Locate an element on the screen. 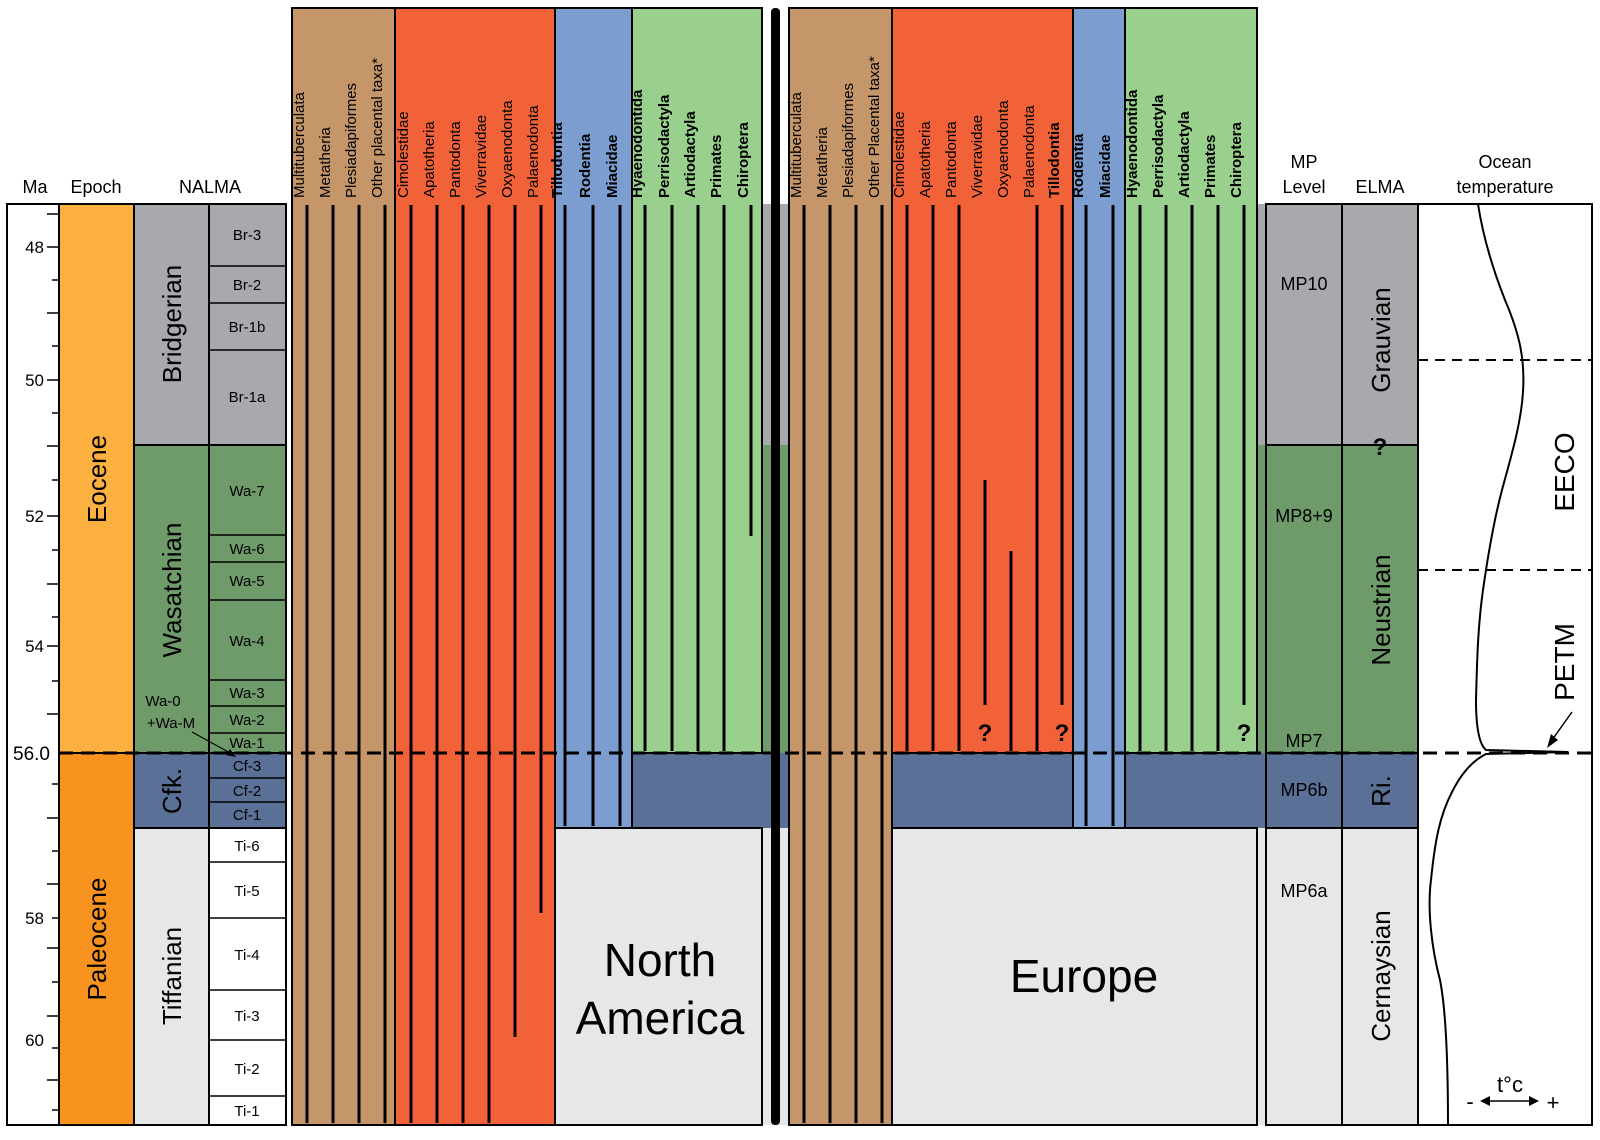 This screenshot has width=1600, height=1140. epoch-eocene-label: Eocene is located at coordinates (97, 479).